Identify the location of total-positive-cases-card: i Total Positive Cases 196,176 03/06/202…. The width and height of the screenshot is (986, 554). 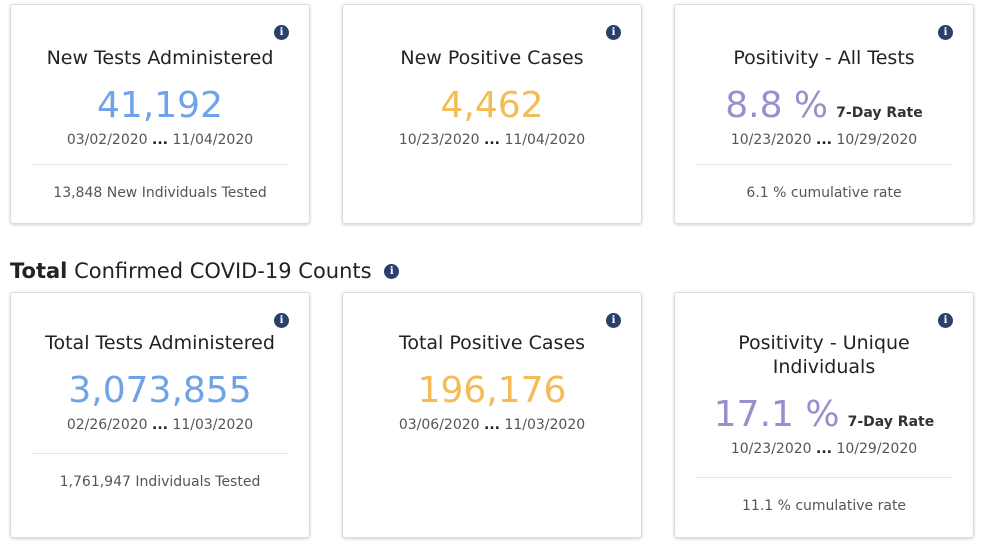
(492, 415).